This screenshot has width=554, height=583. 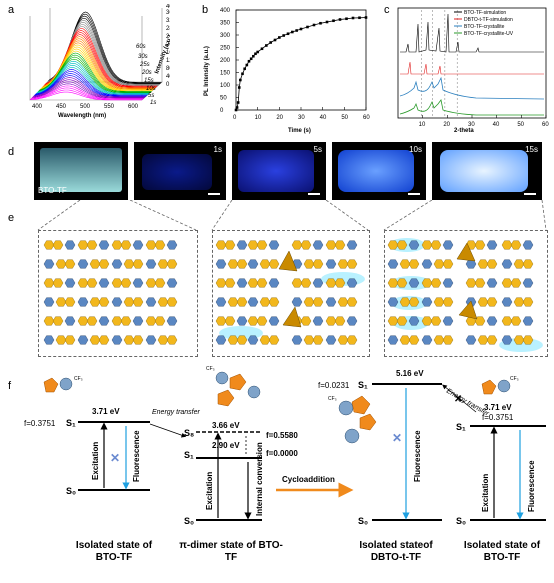 I want to click on b-ytick: 350, so click(x=225, y=24).